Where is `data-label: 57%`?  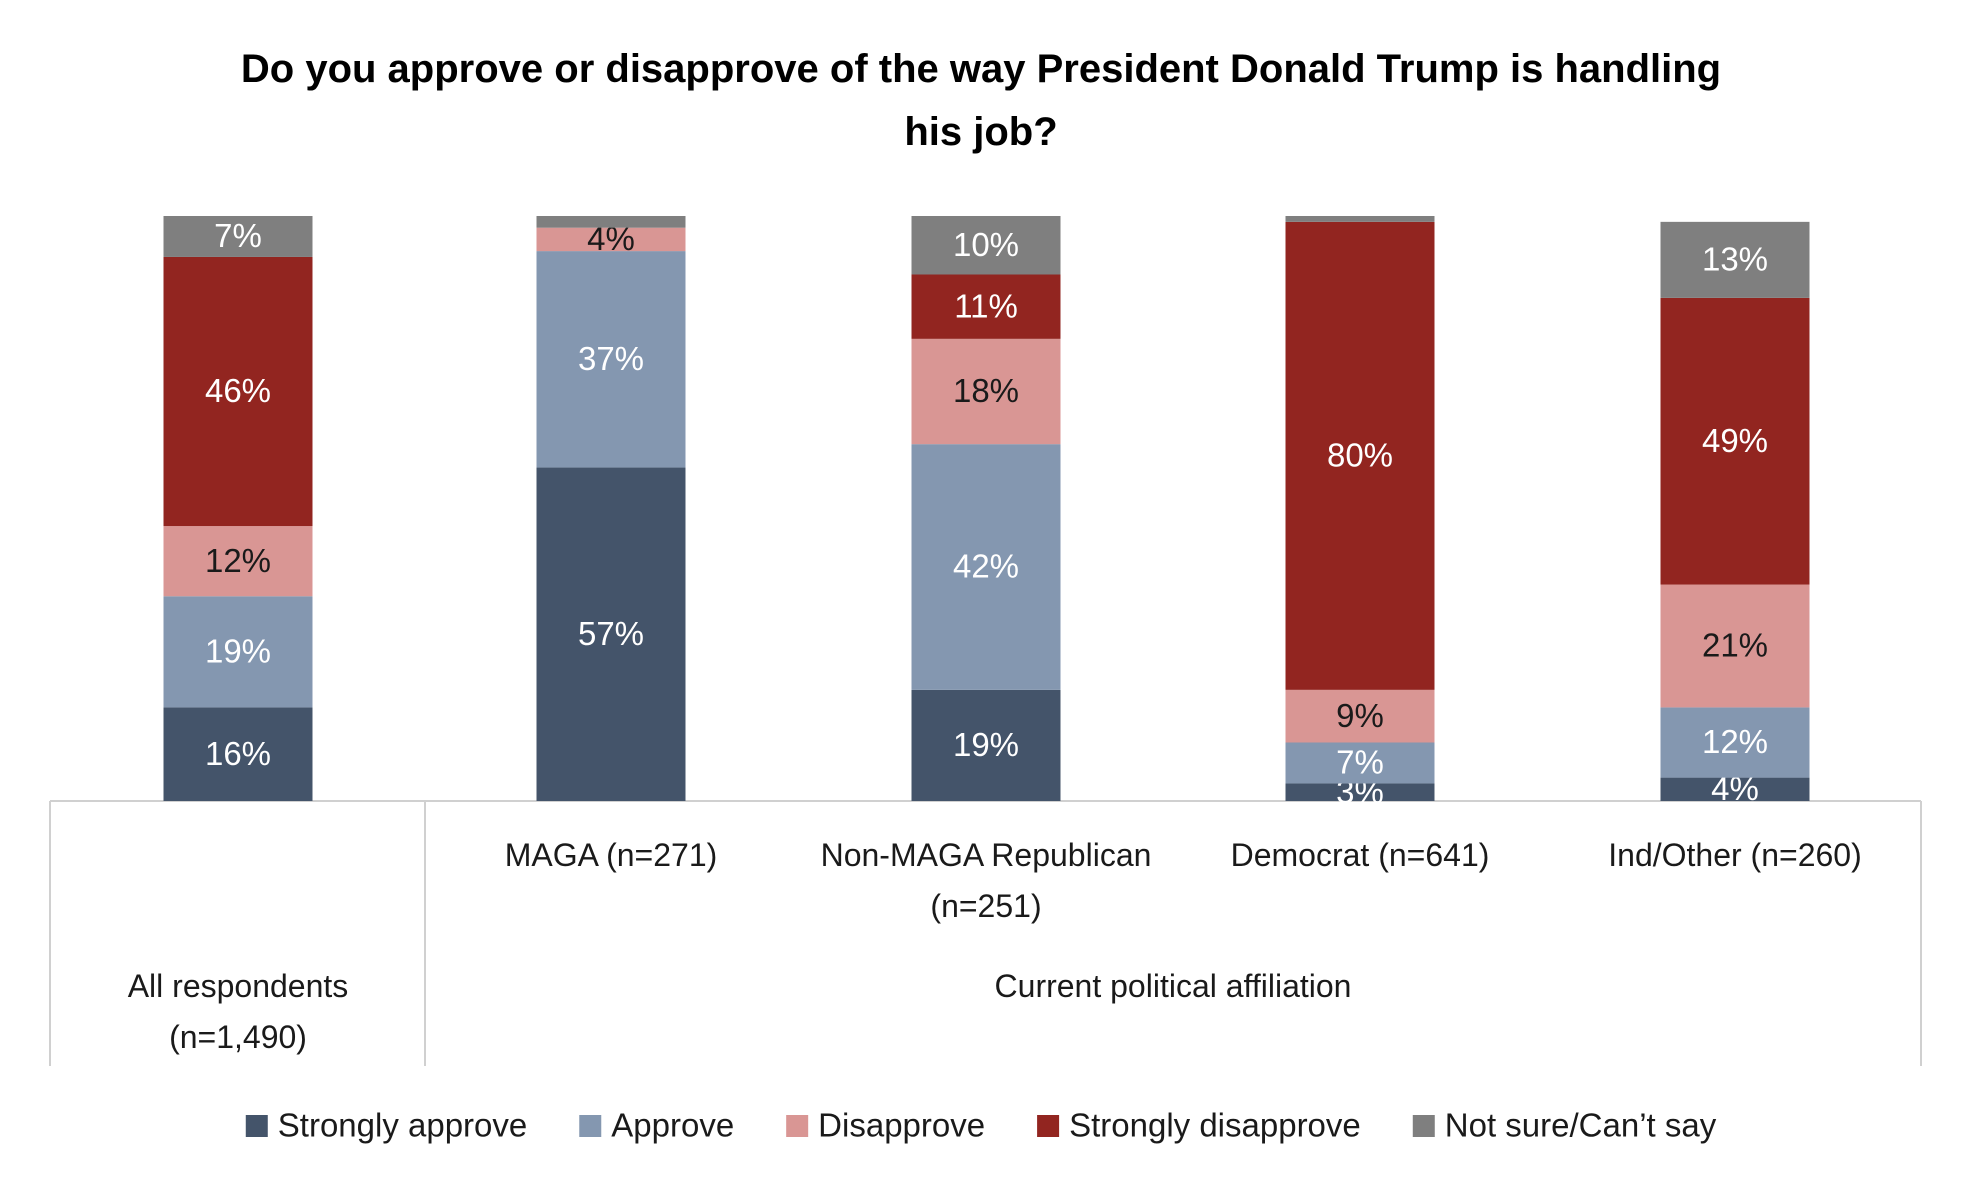
data-label: 57% is located at coordinates (611, 633).